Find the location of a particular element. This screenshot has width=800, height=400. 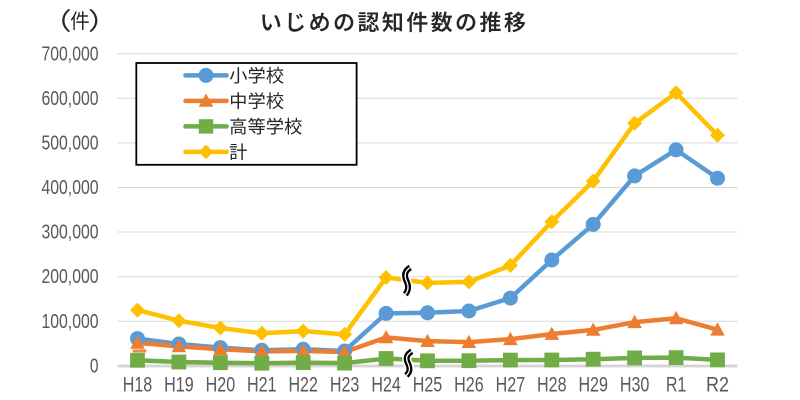

svg-text: R2 is located at coordinates (717, 385).